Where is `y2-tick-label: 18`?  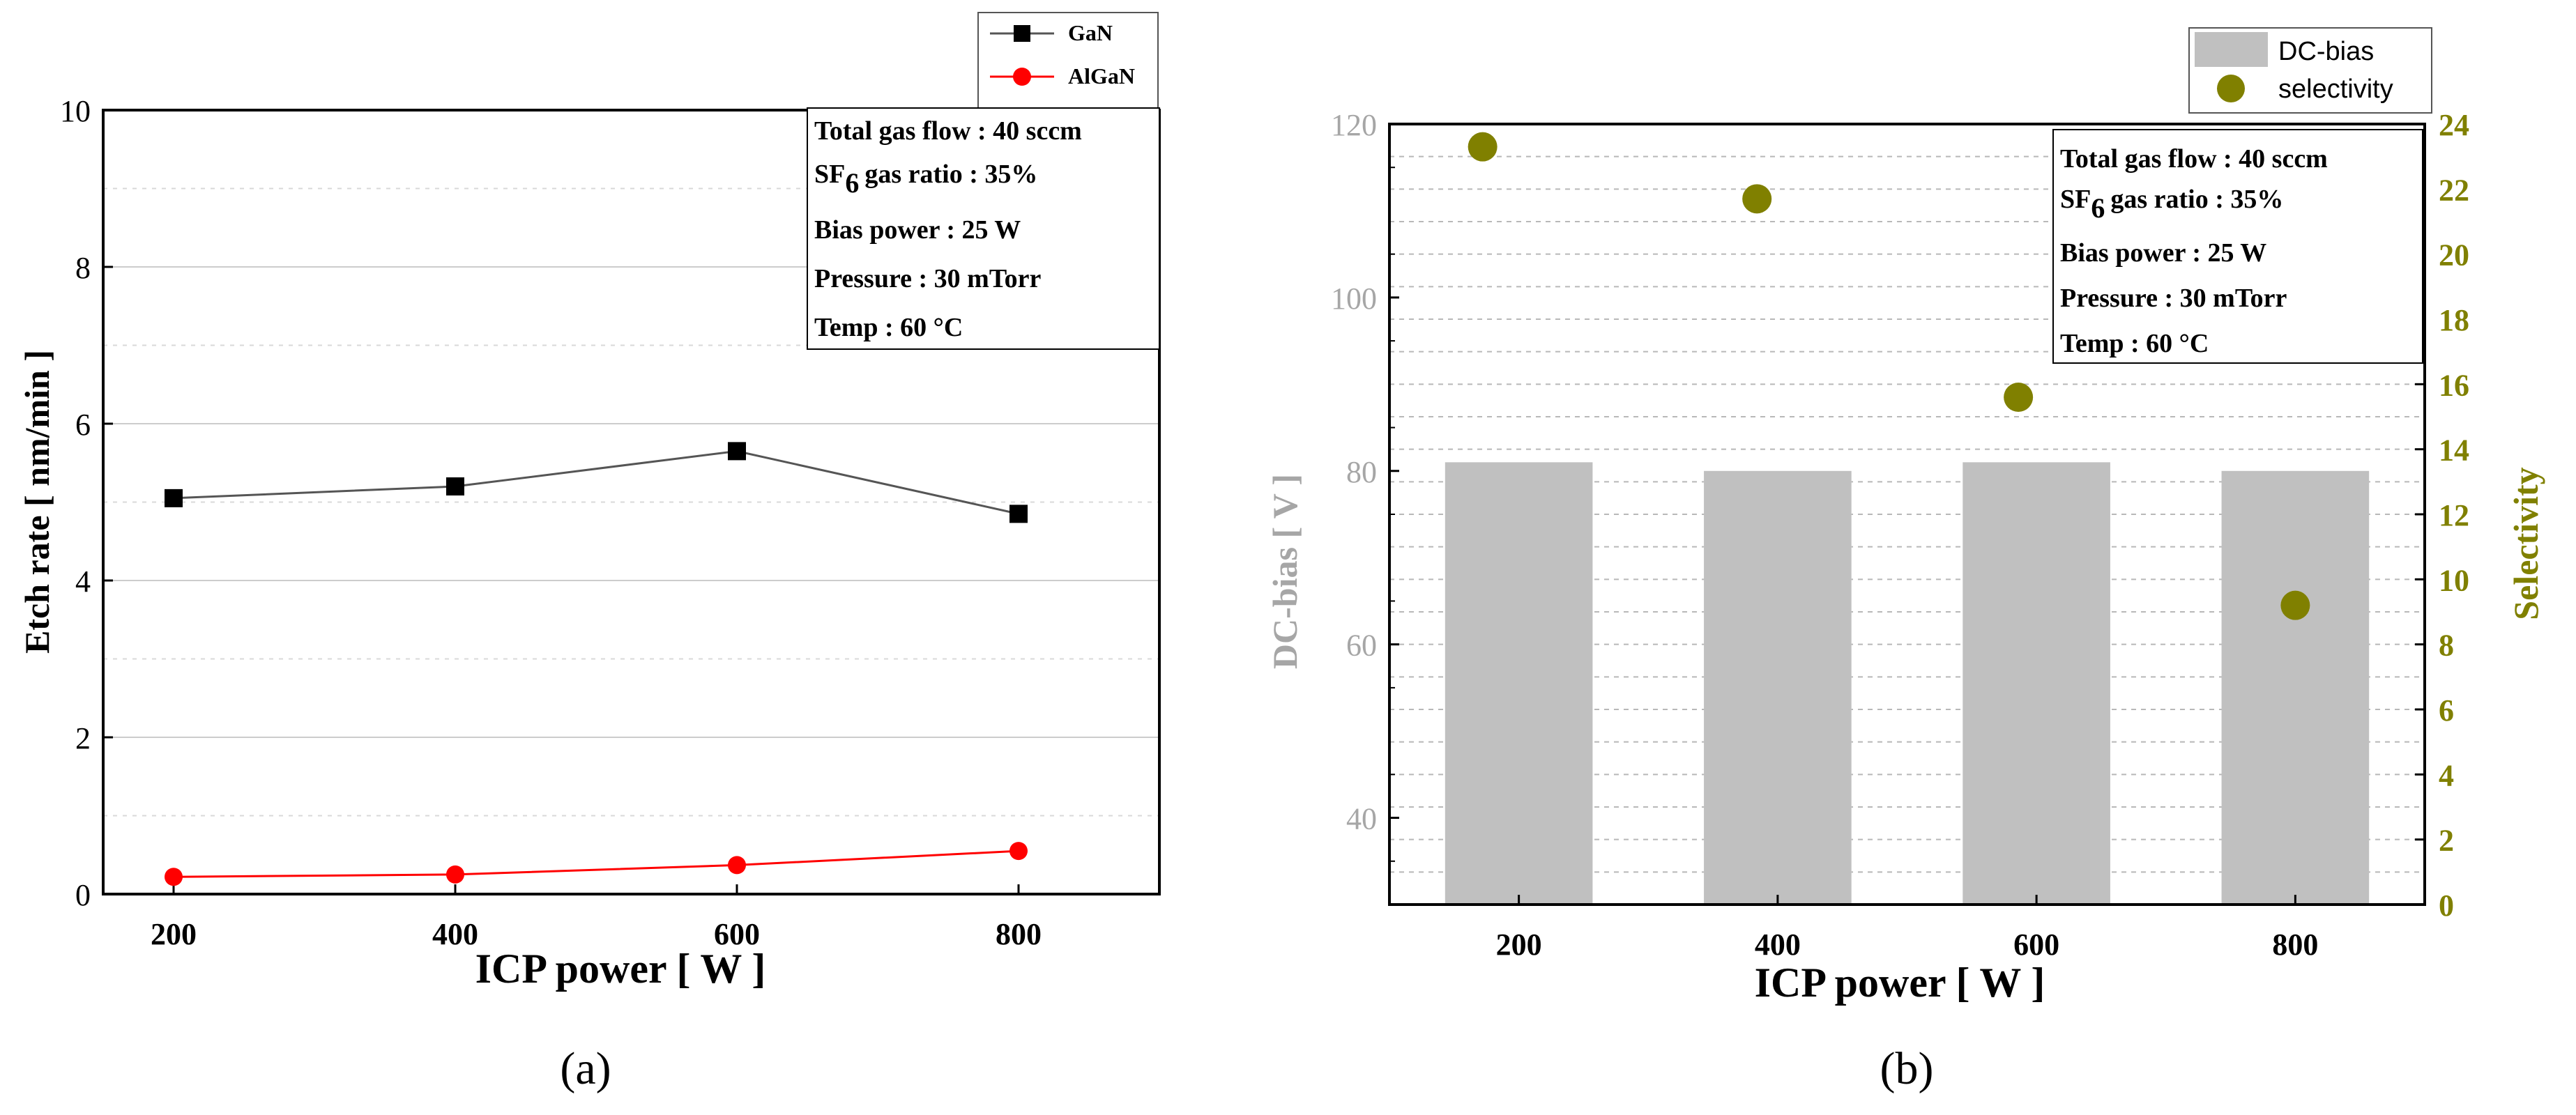
y2-tick-label: 18 is located at coordinates (2454, 320).